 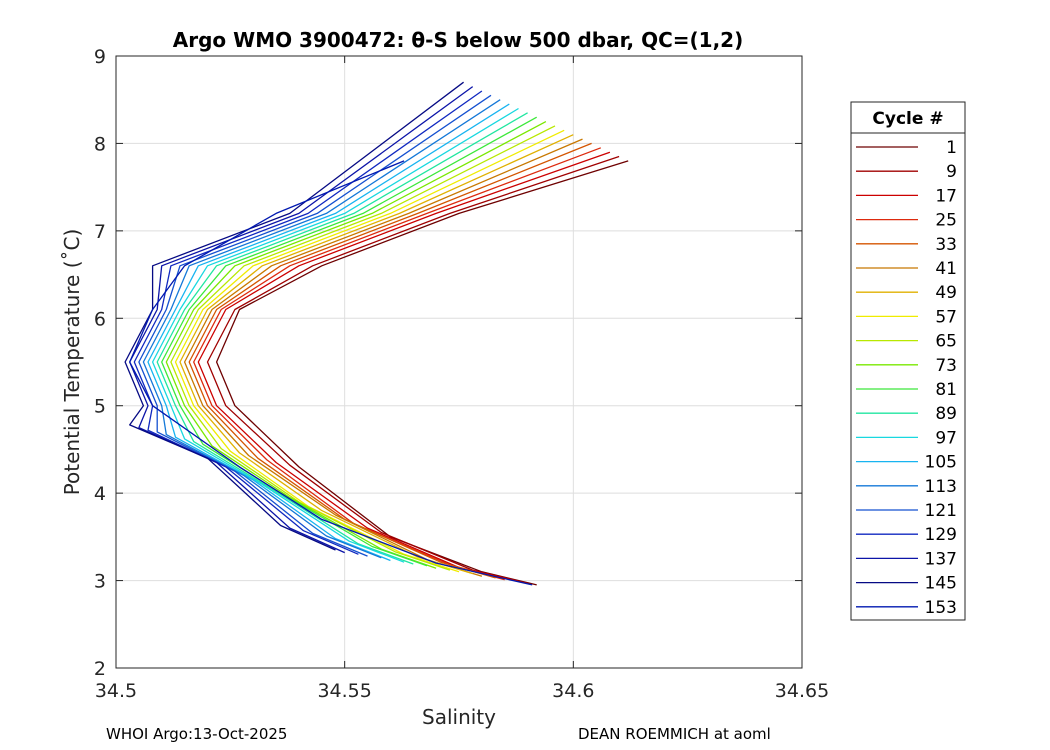 What do you see at coordinates (946, 438) in the screenshot?
I see `legend-label: 97` at bounding box center [946, 438].